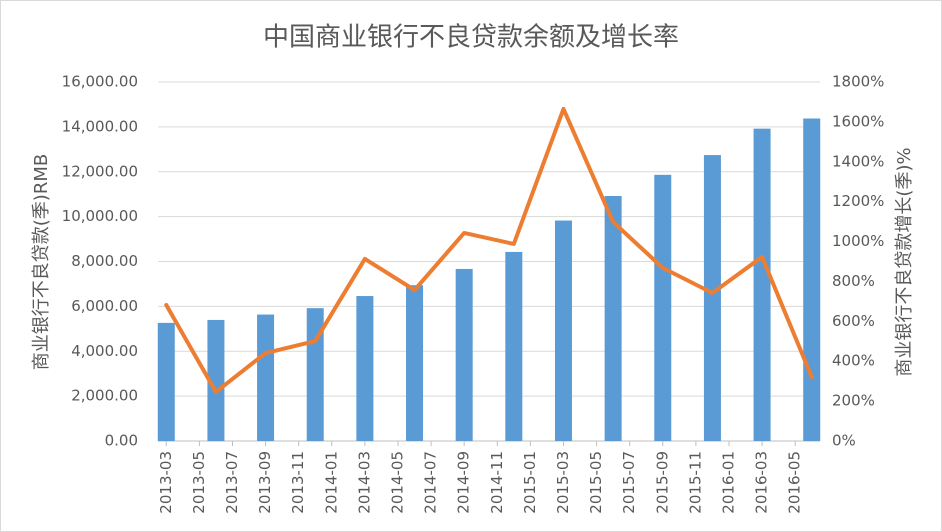 The width and height of the screenshot is (942, 532). What do you see at coordinates (858, 121) in the screenshot?
I see `y2-tick-label: 1600%` at bounding box center [858, 121].